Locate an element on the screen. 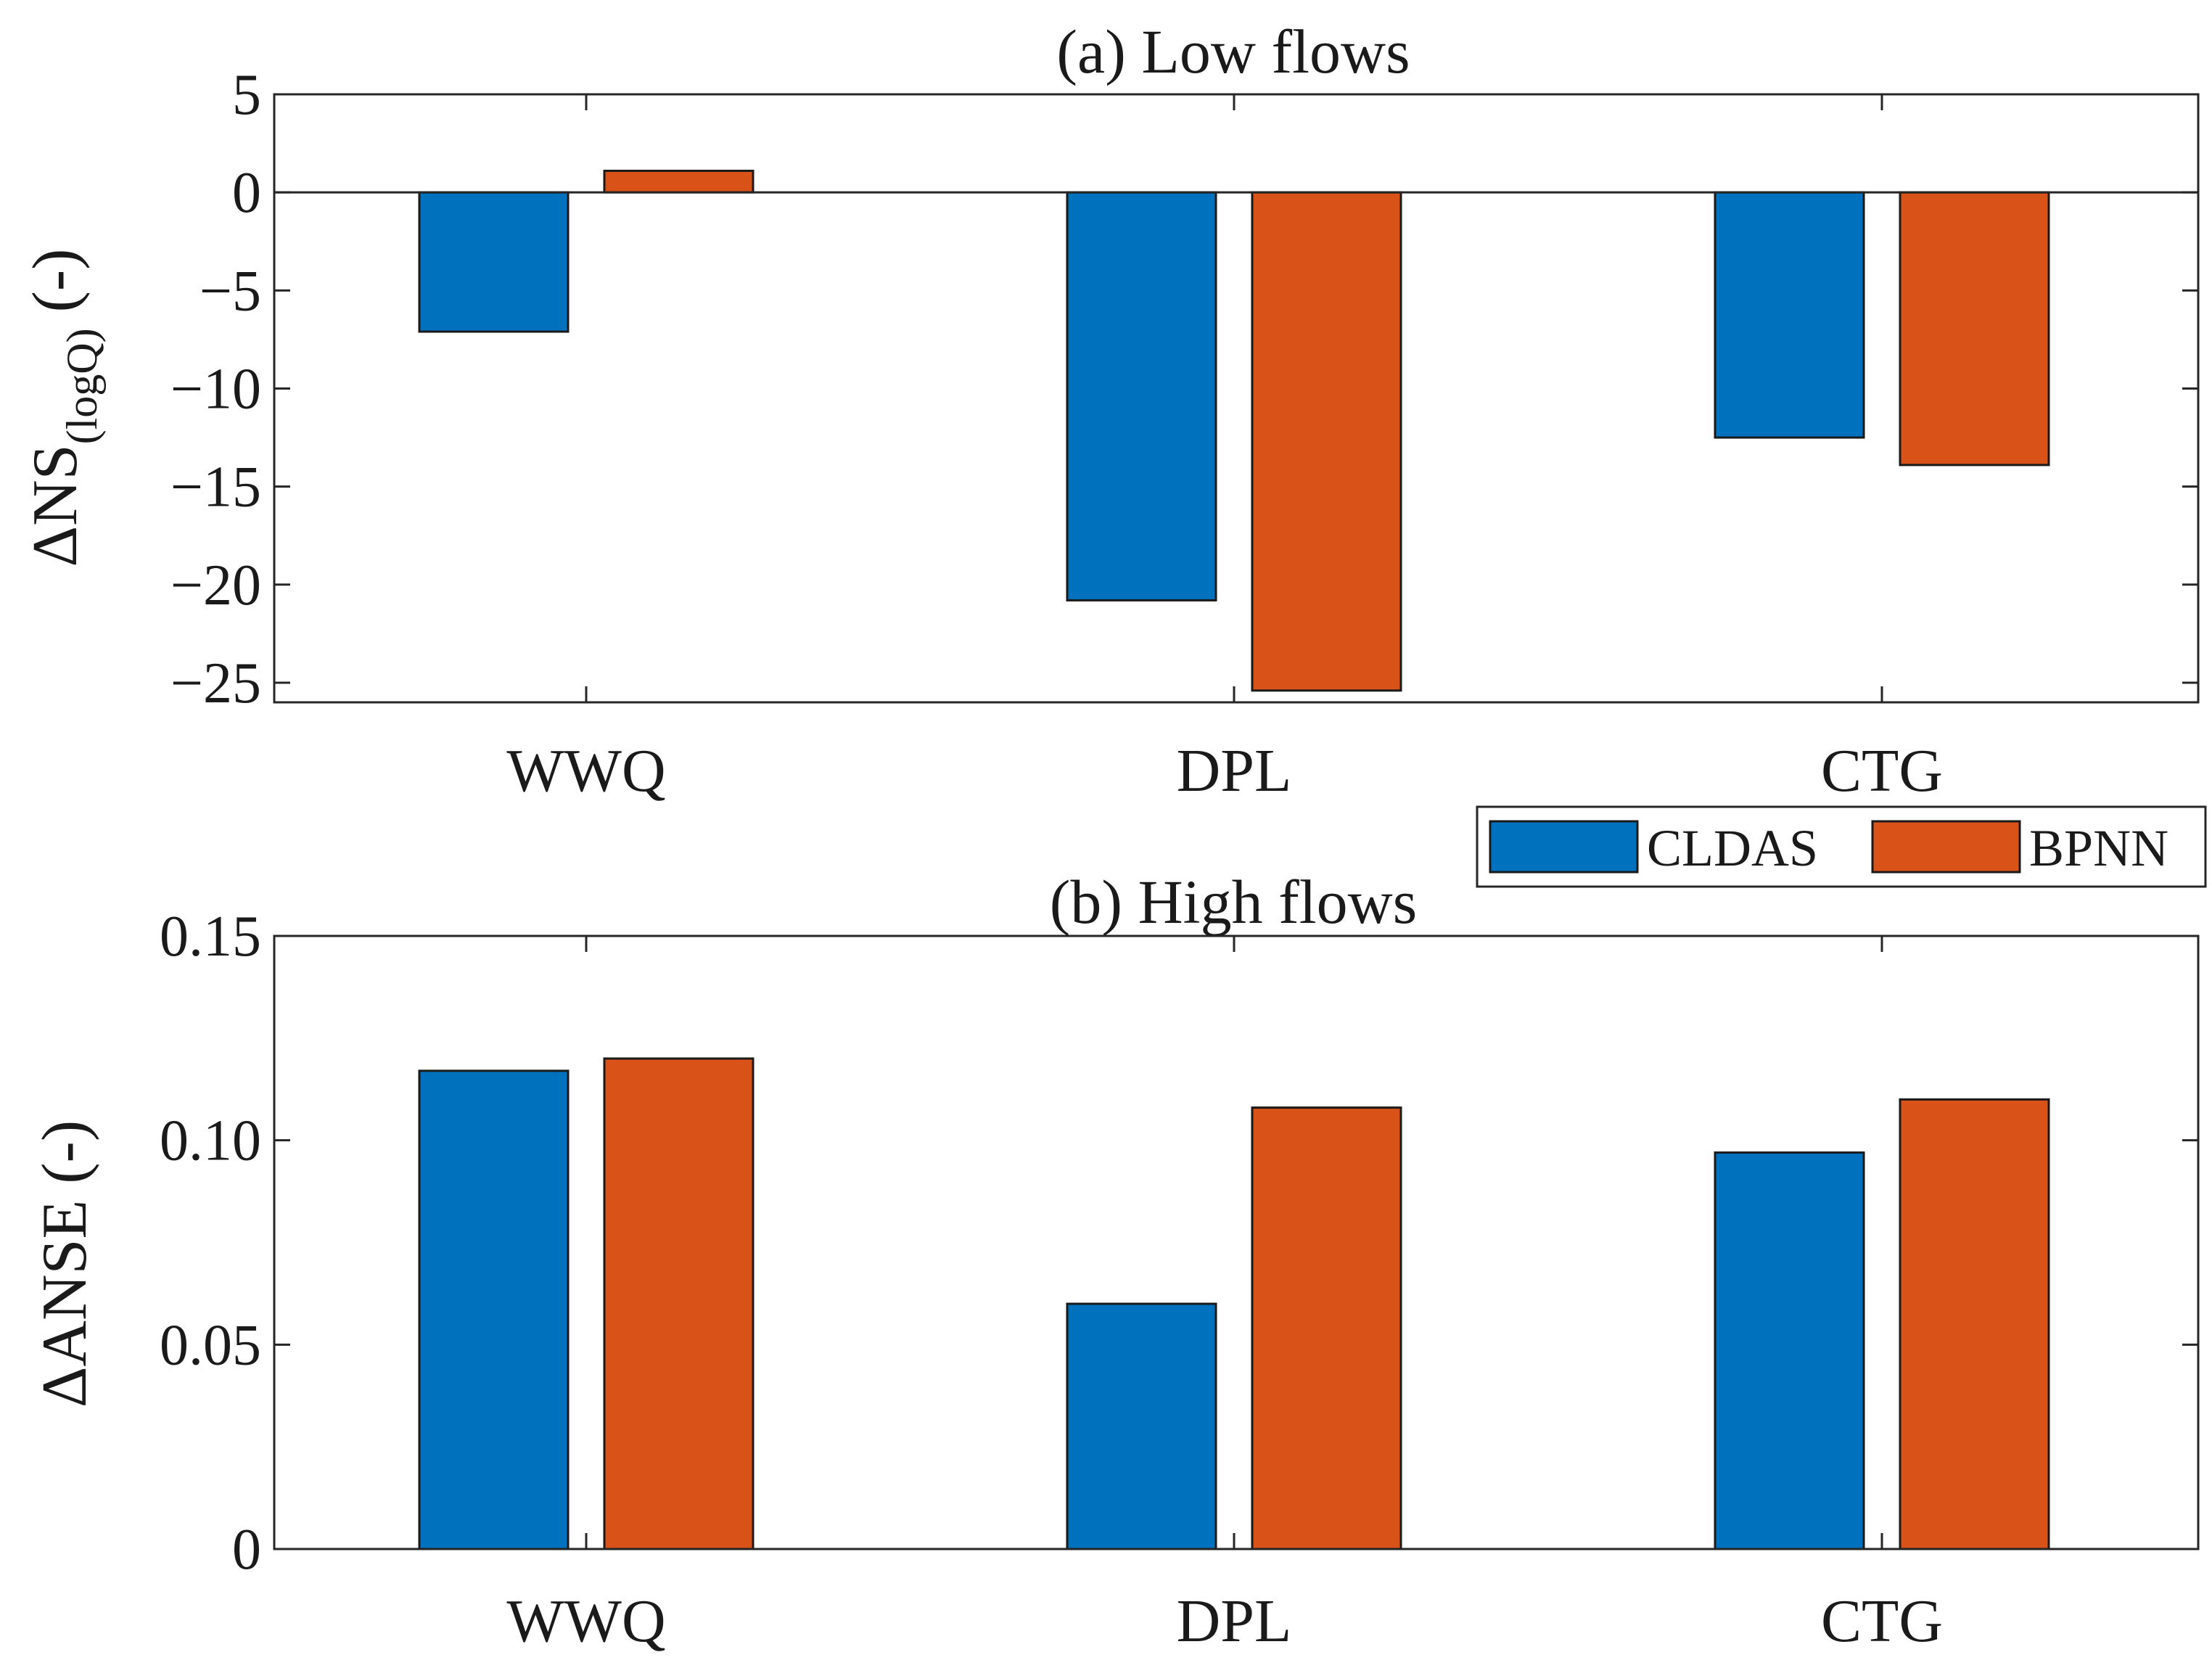 The width and height of the screenshot is (2212, 1668). y-axis-label-main: ΔNS is located at coordinates (55, 506).